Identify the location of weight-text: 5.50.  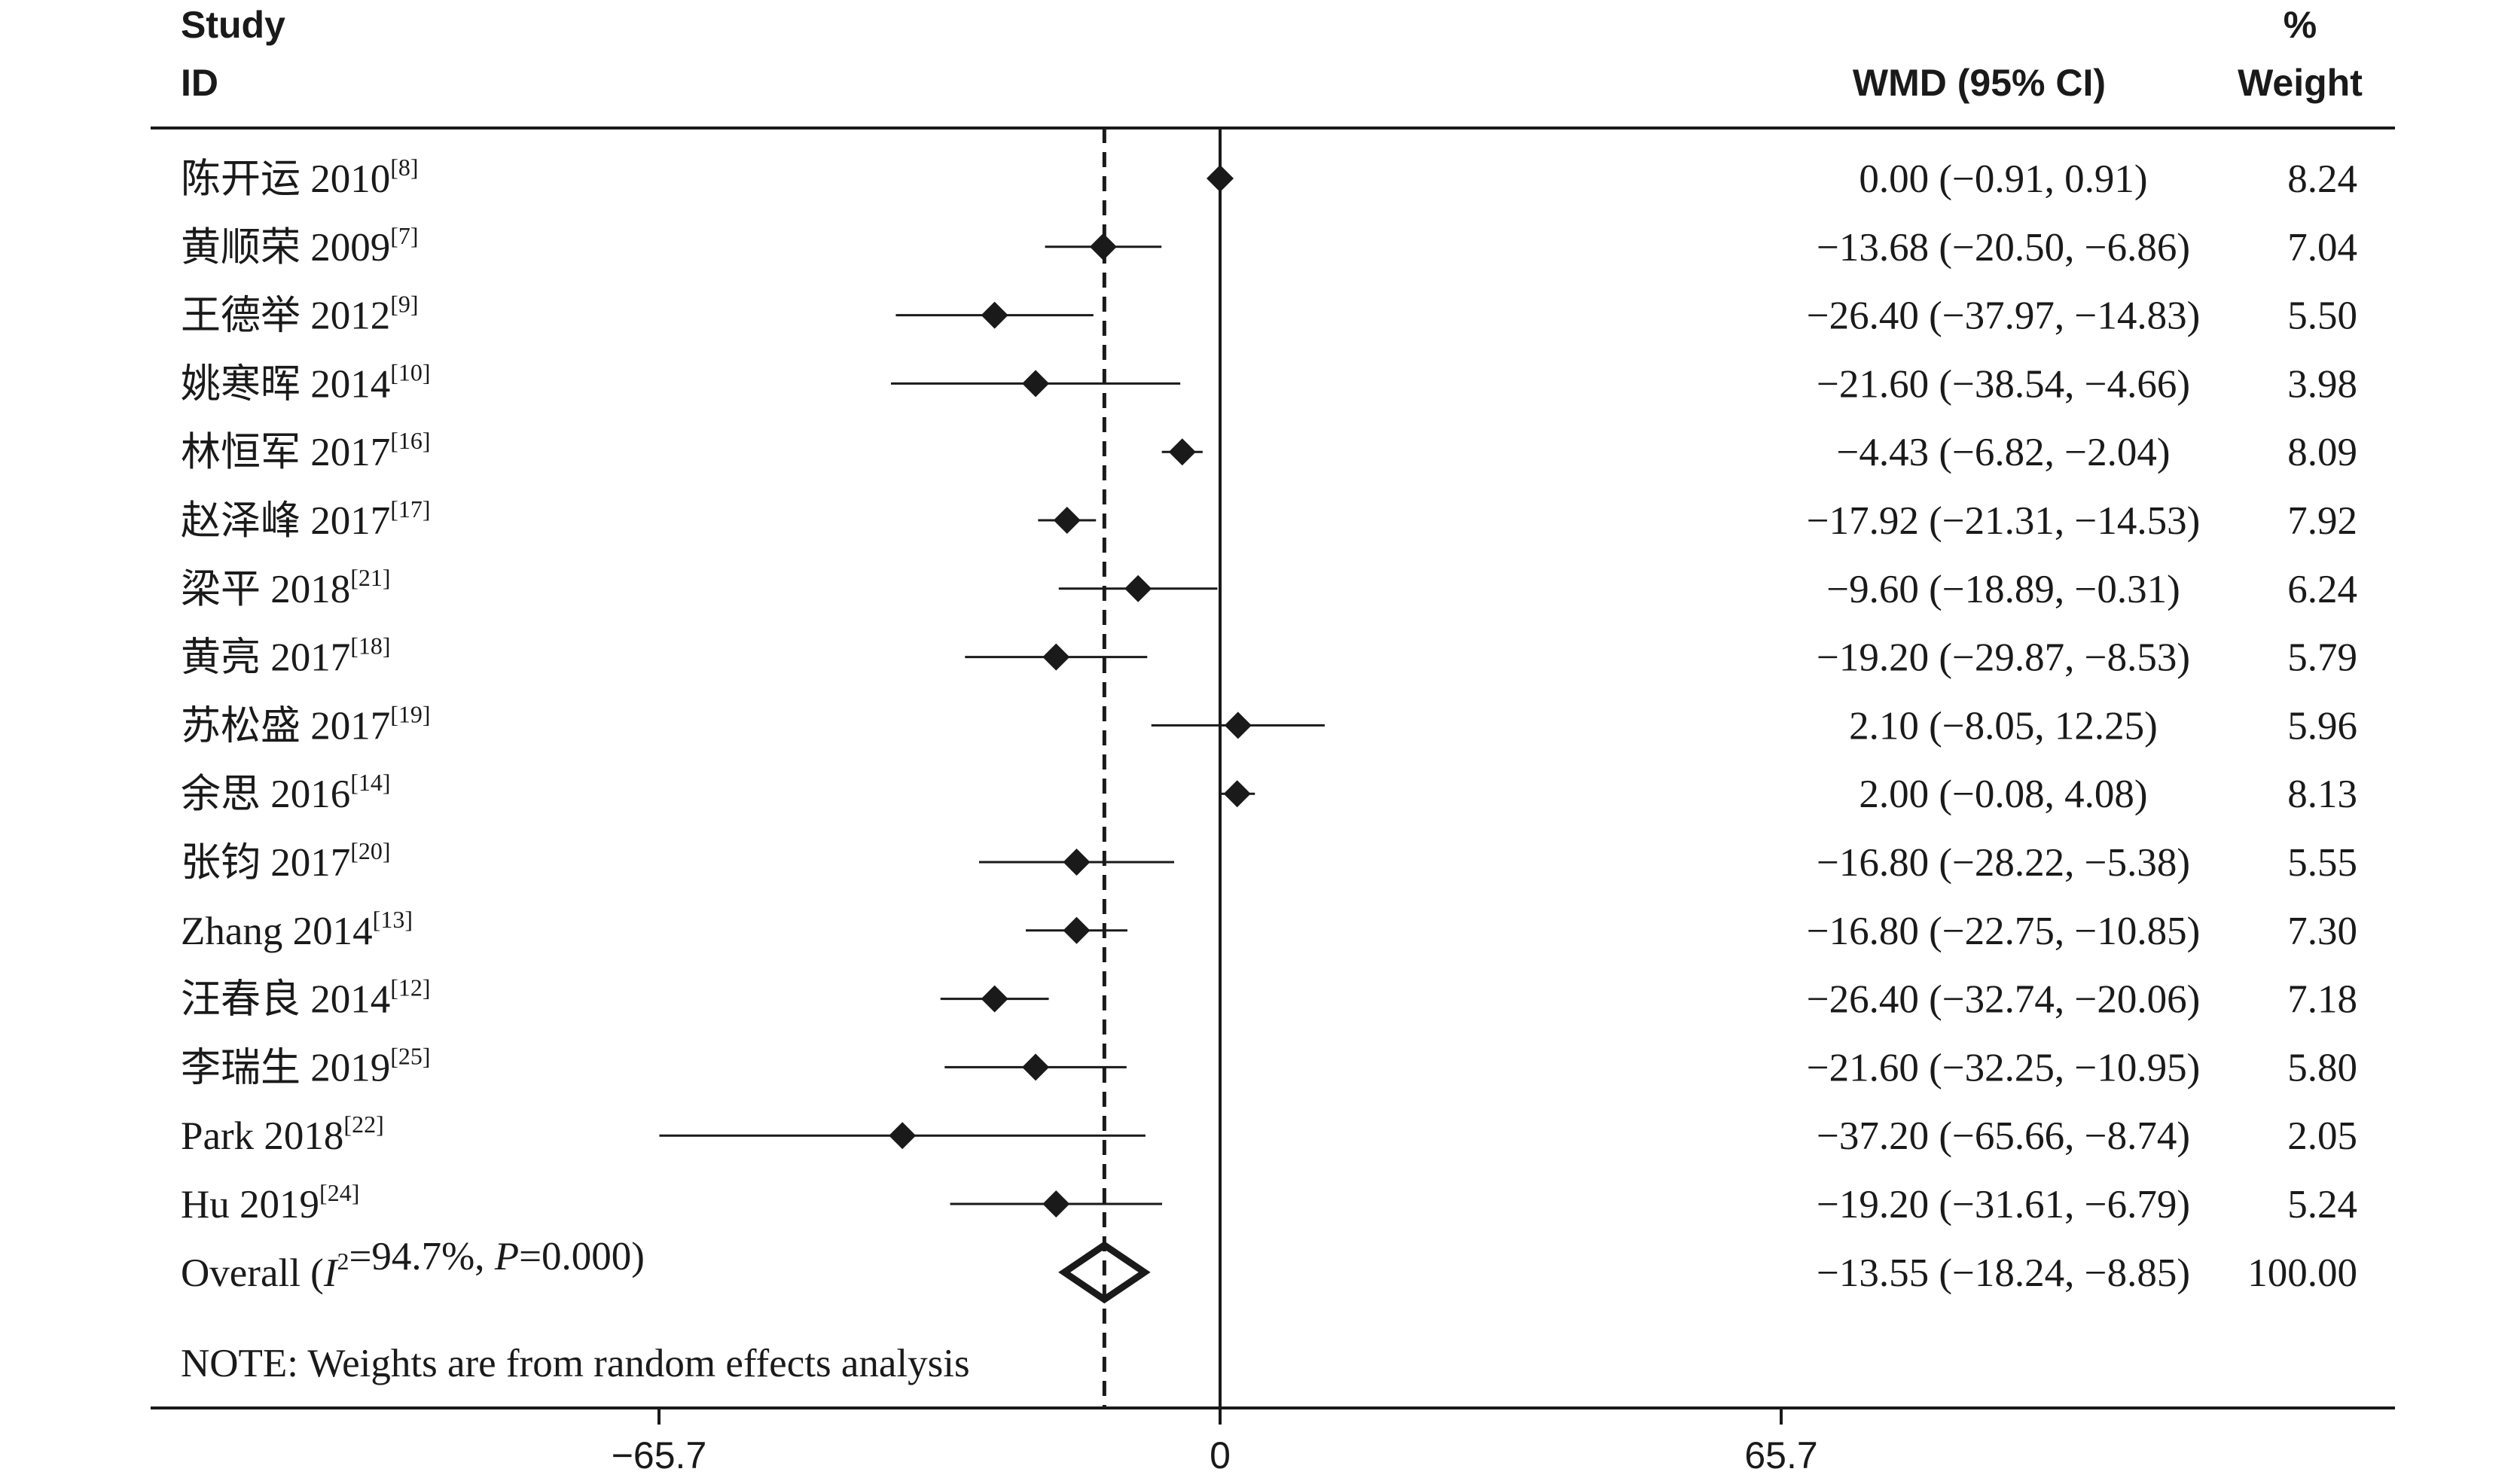
(2322, 316).